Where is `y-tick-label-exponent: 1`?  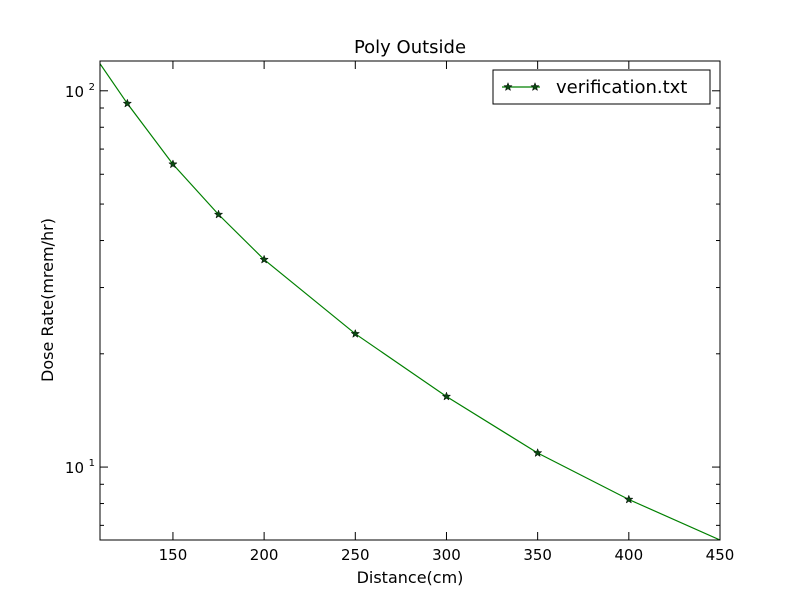
y-tick-label-exponent: 1 is located at coordinates (92, 463).